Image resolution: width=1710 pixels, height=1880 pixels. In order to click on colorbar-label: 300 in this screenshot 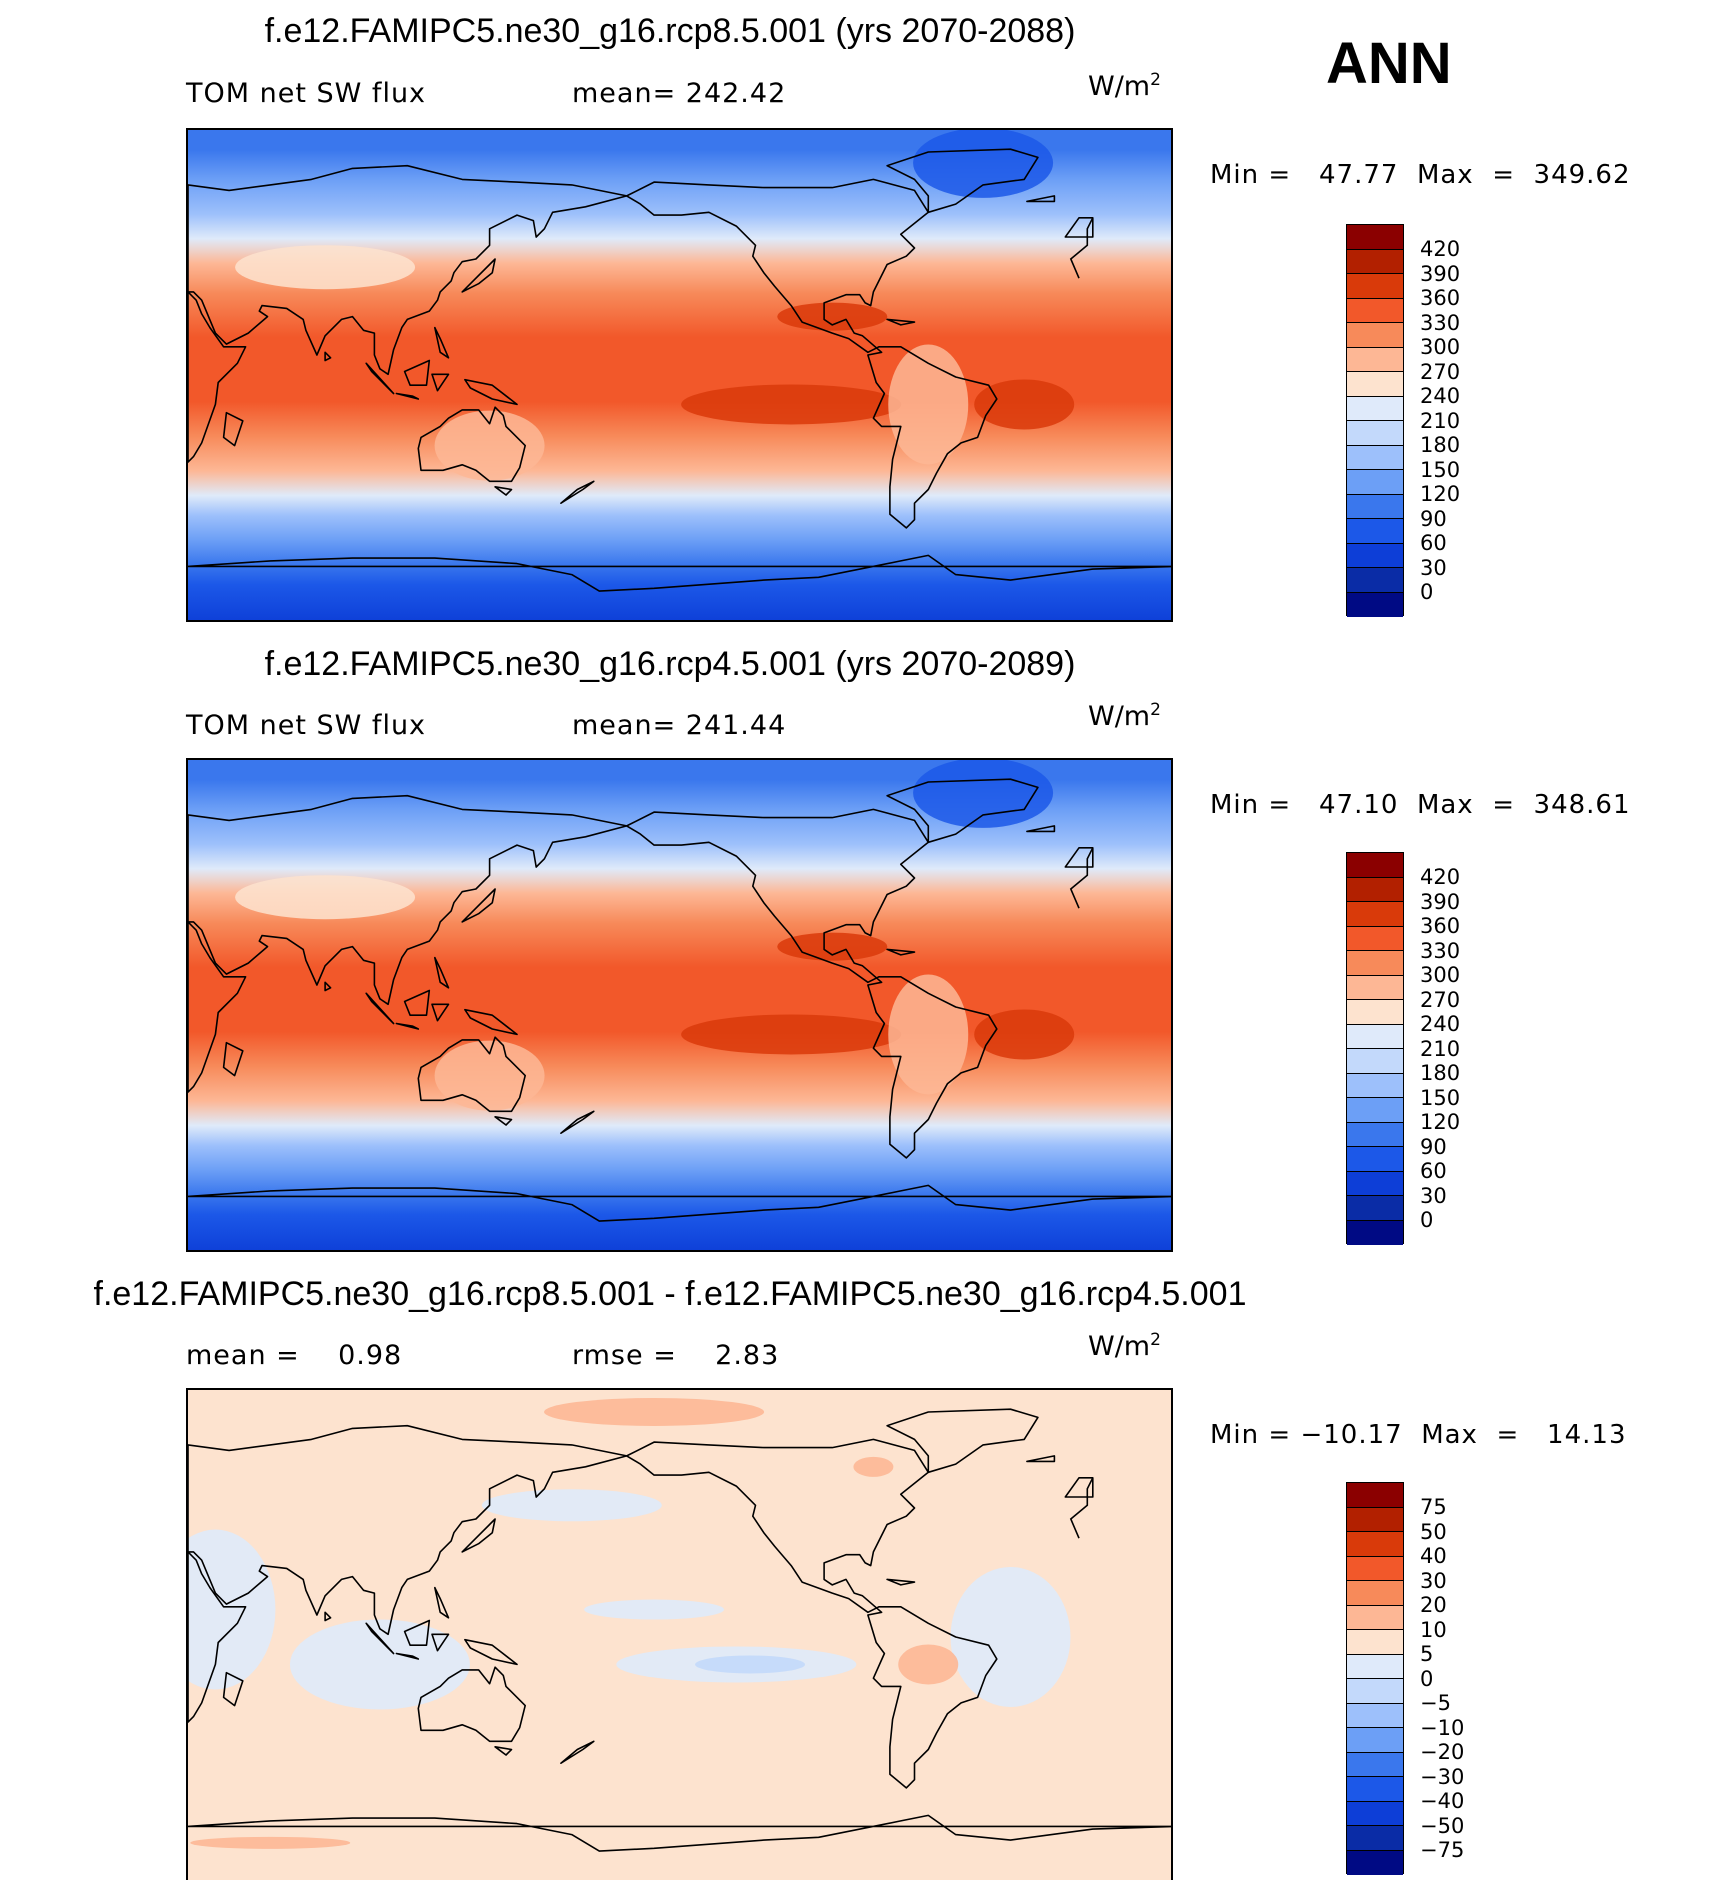, I will do `click(1440, 347)`.